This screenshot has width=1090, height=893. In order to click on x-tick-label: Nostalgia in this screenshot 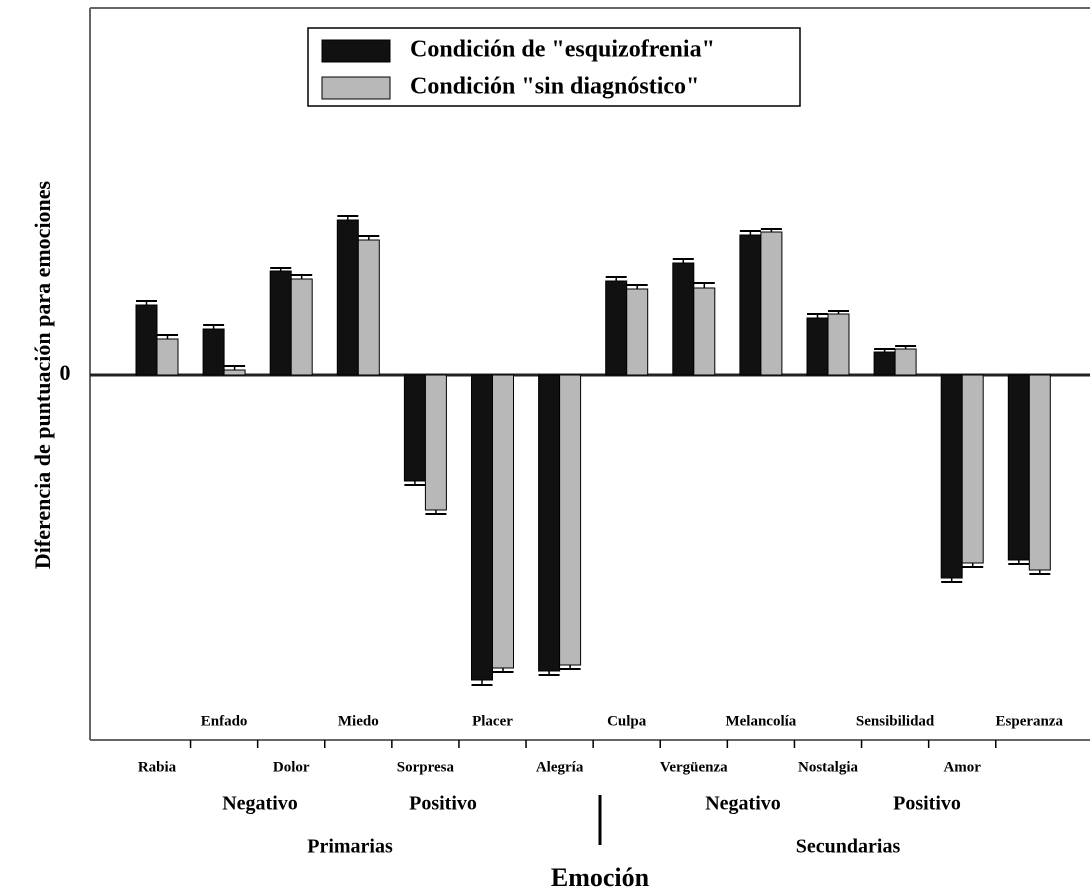, I will do `click(828, 767)`.